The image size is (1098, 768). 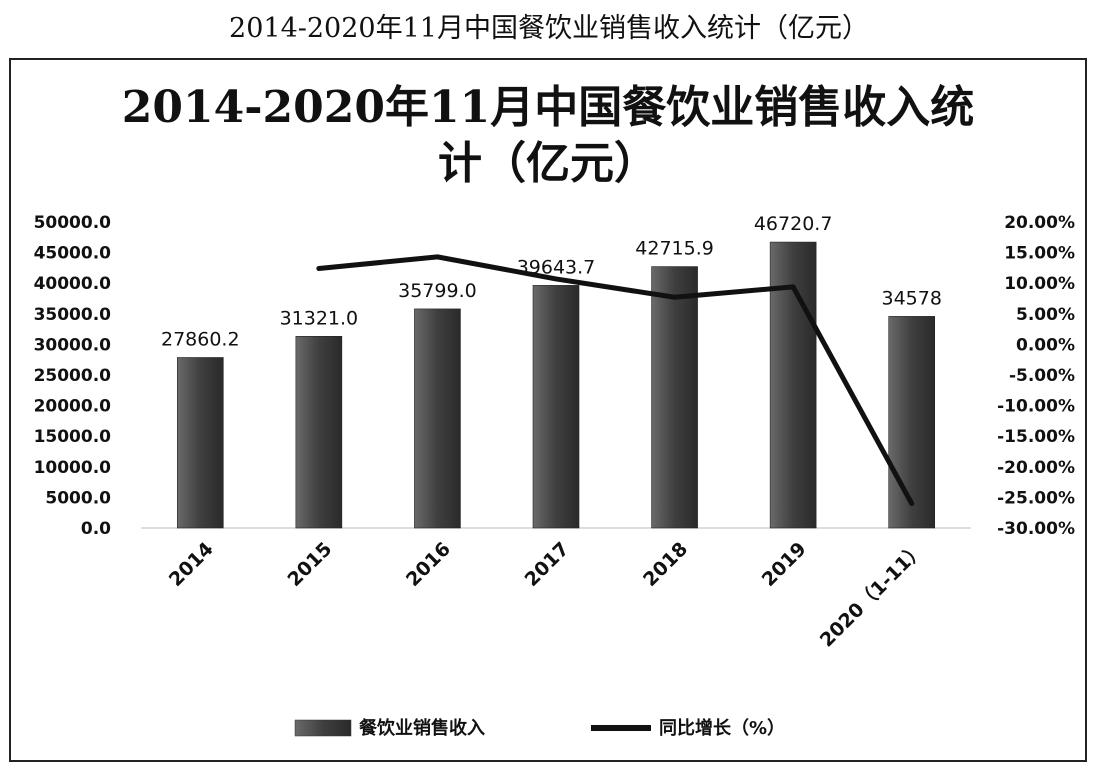 I want to click on left-tick-label: 10000.0, so click(x=73, y=468).